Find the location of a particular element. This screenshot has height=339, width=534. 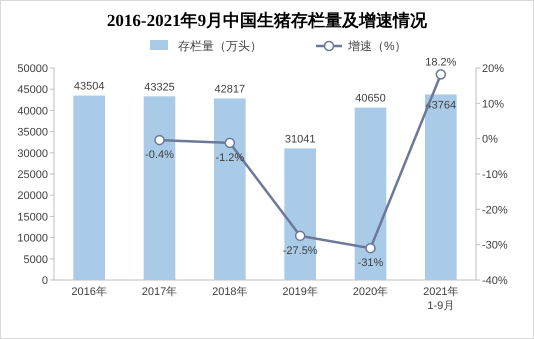

legend-label: 增速（%） is located at coordinates (377, 46).